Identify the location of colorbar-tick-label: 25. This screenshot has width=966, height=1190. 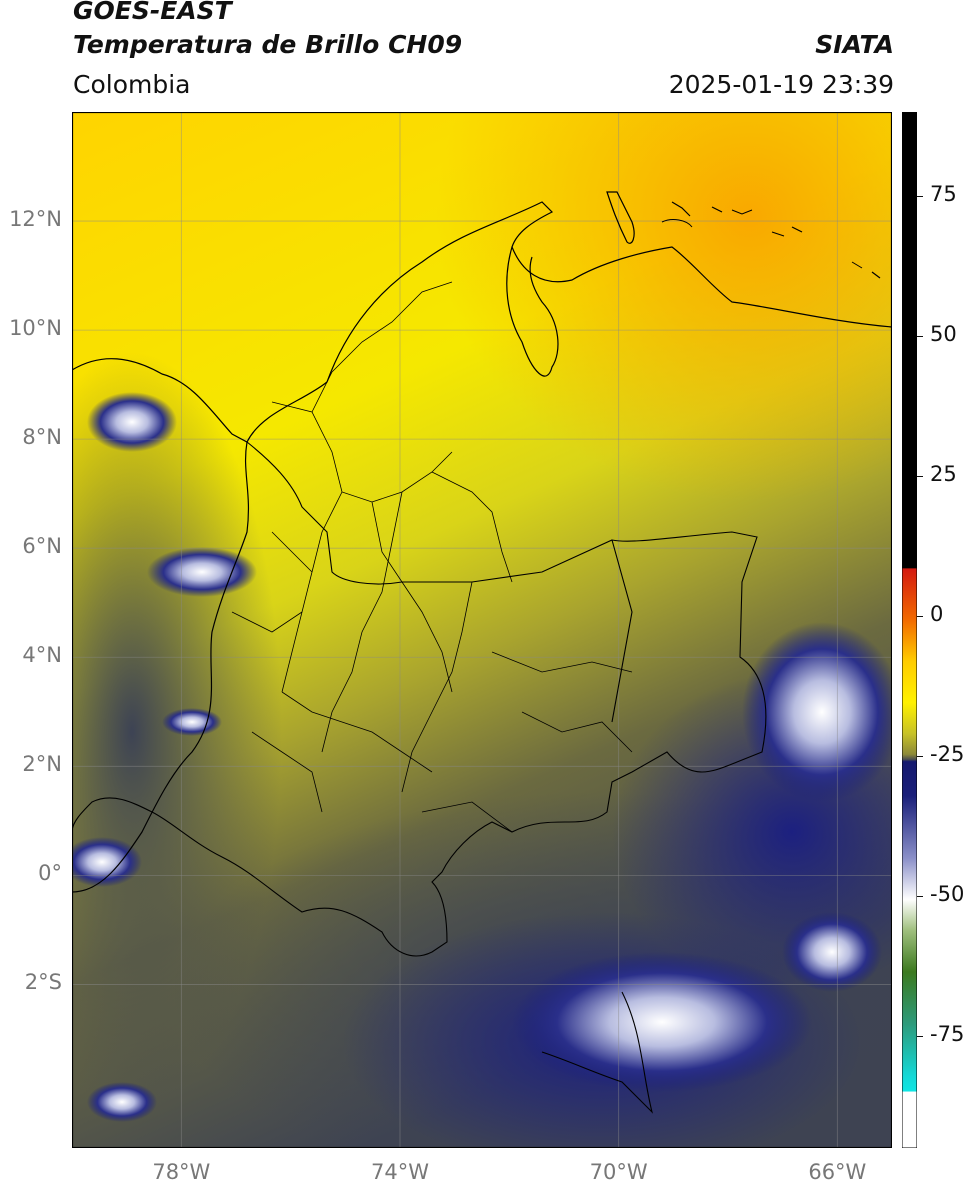
(943, 474).